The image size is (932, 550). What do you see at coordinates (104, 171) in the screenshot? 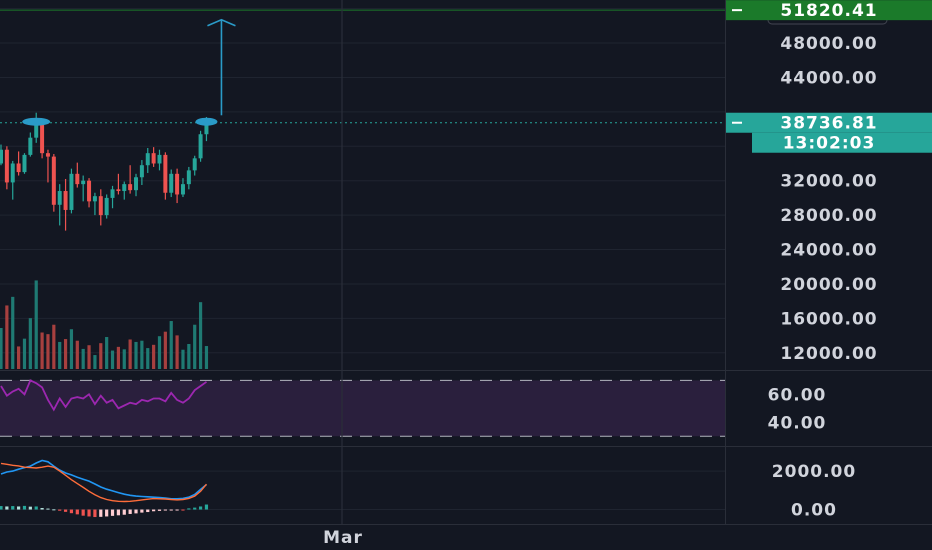
I see `candlestick-series` at bounding box center [104, 171].